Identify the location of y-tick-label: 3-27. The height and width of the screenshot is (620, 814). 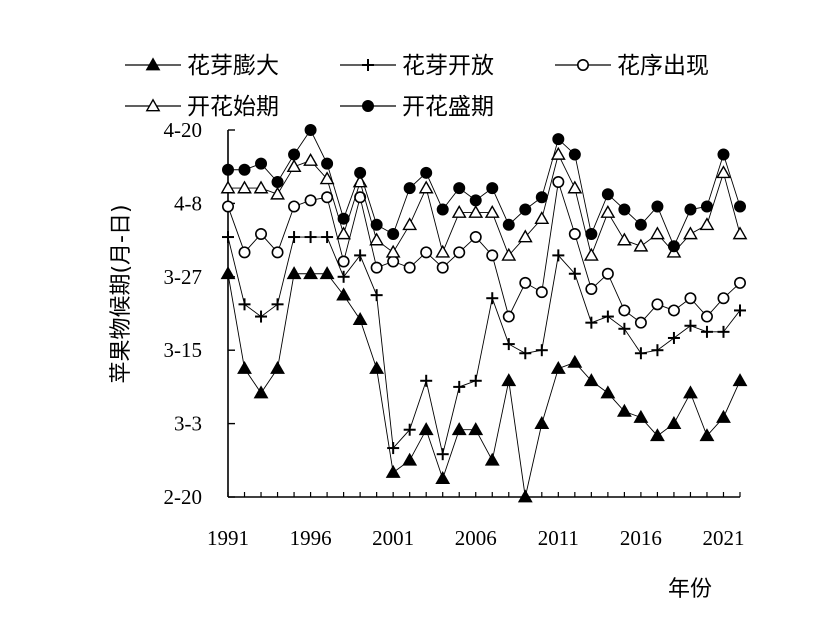
(183, 277).